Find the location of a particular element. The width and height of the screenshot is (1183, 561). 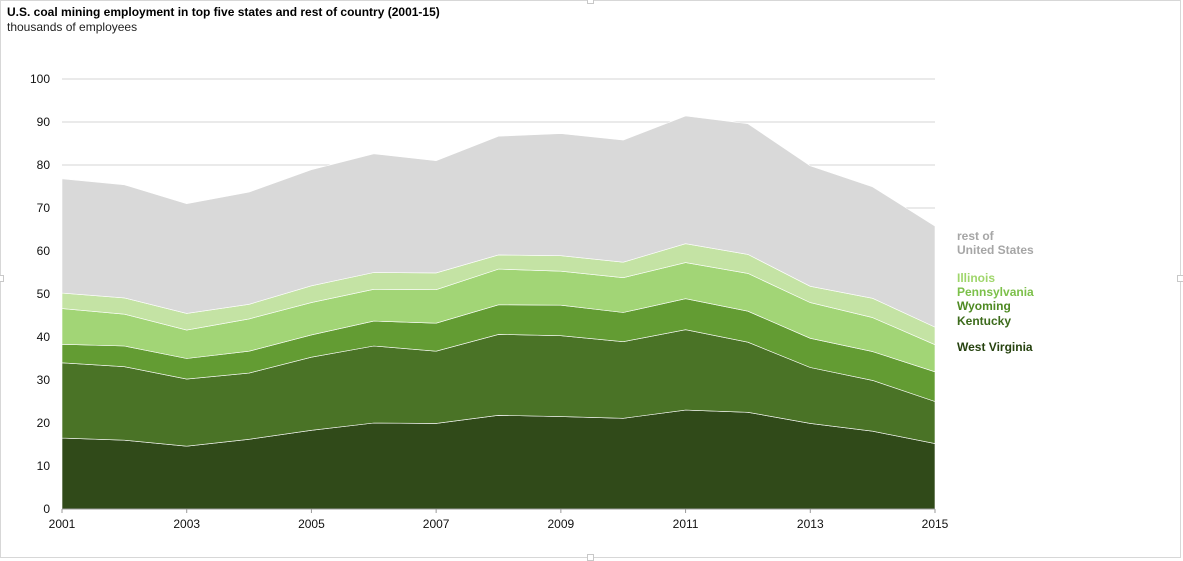

x-tick-label: 2009 is located at coordinates (561, 524).